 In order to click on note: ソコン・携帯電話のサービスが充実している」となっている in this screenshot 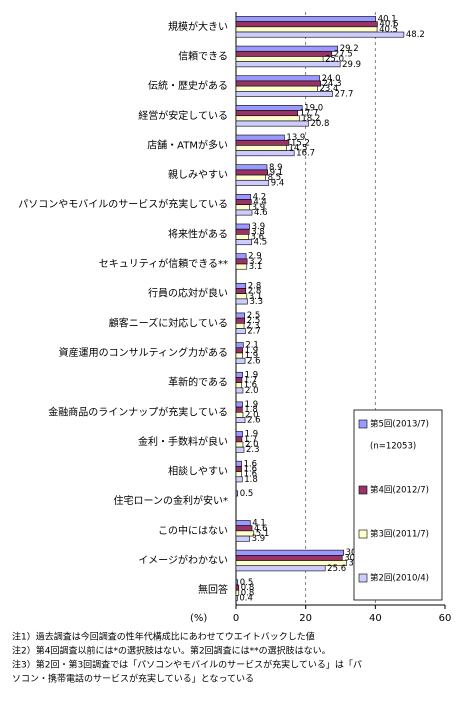, I will do `click(133, 679)`.